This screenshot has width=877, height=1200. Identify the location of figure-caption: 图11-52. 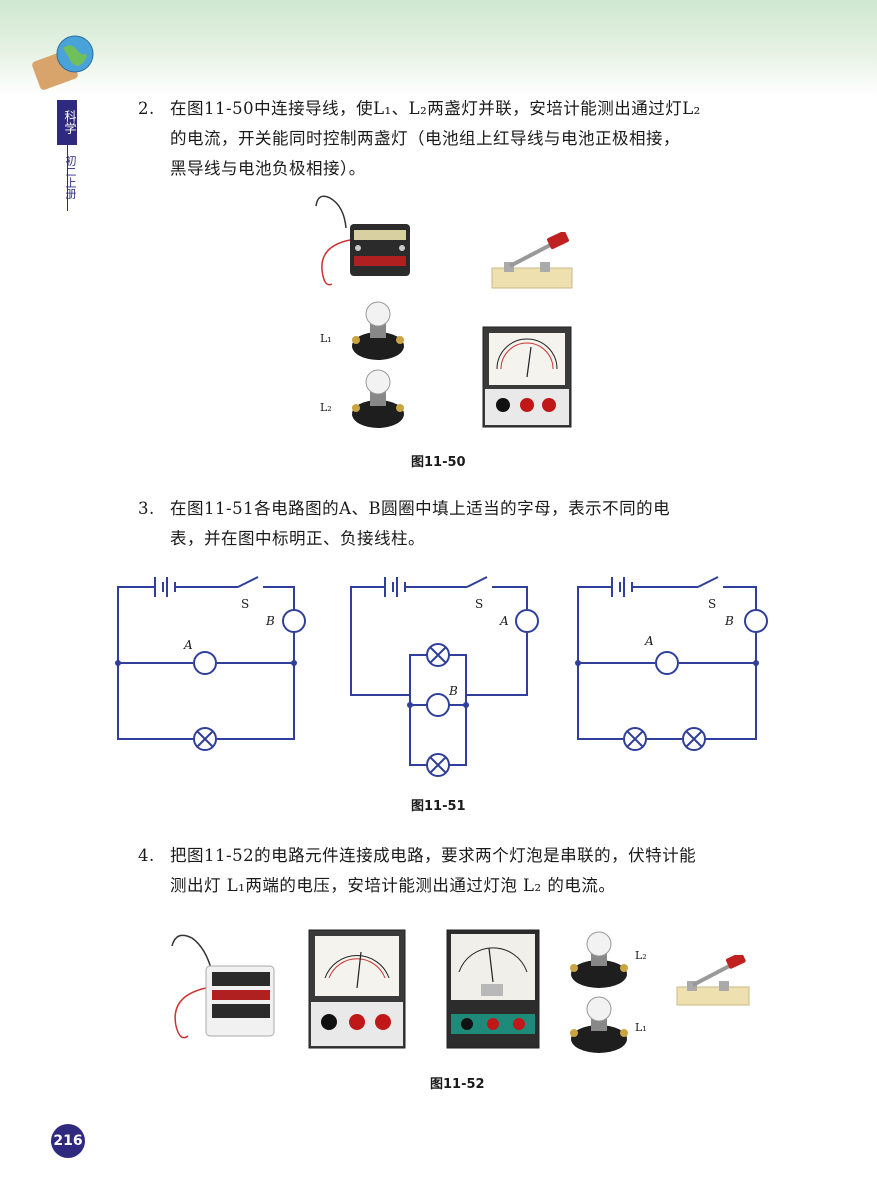
(457, 1084).